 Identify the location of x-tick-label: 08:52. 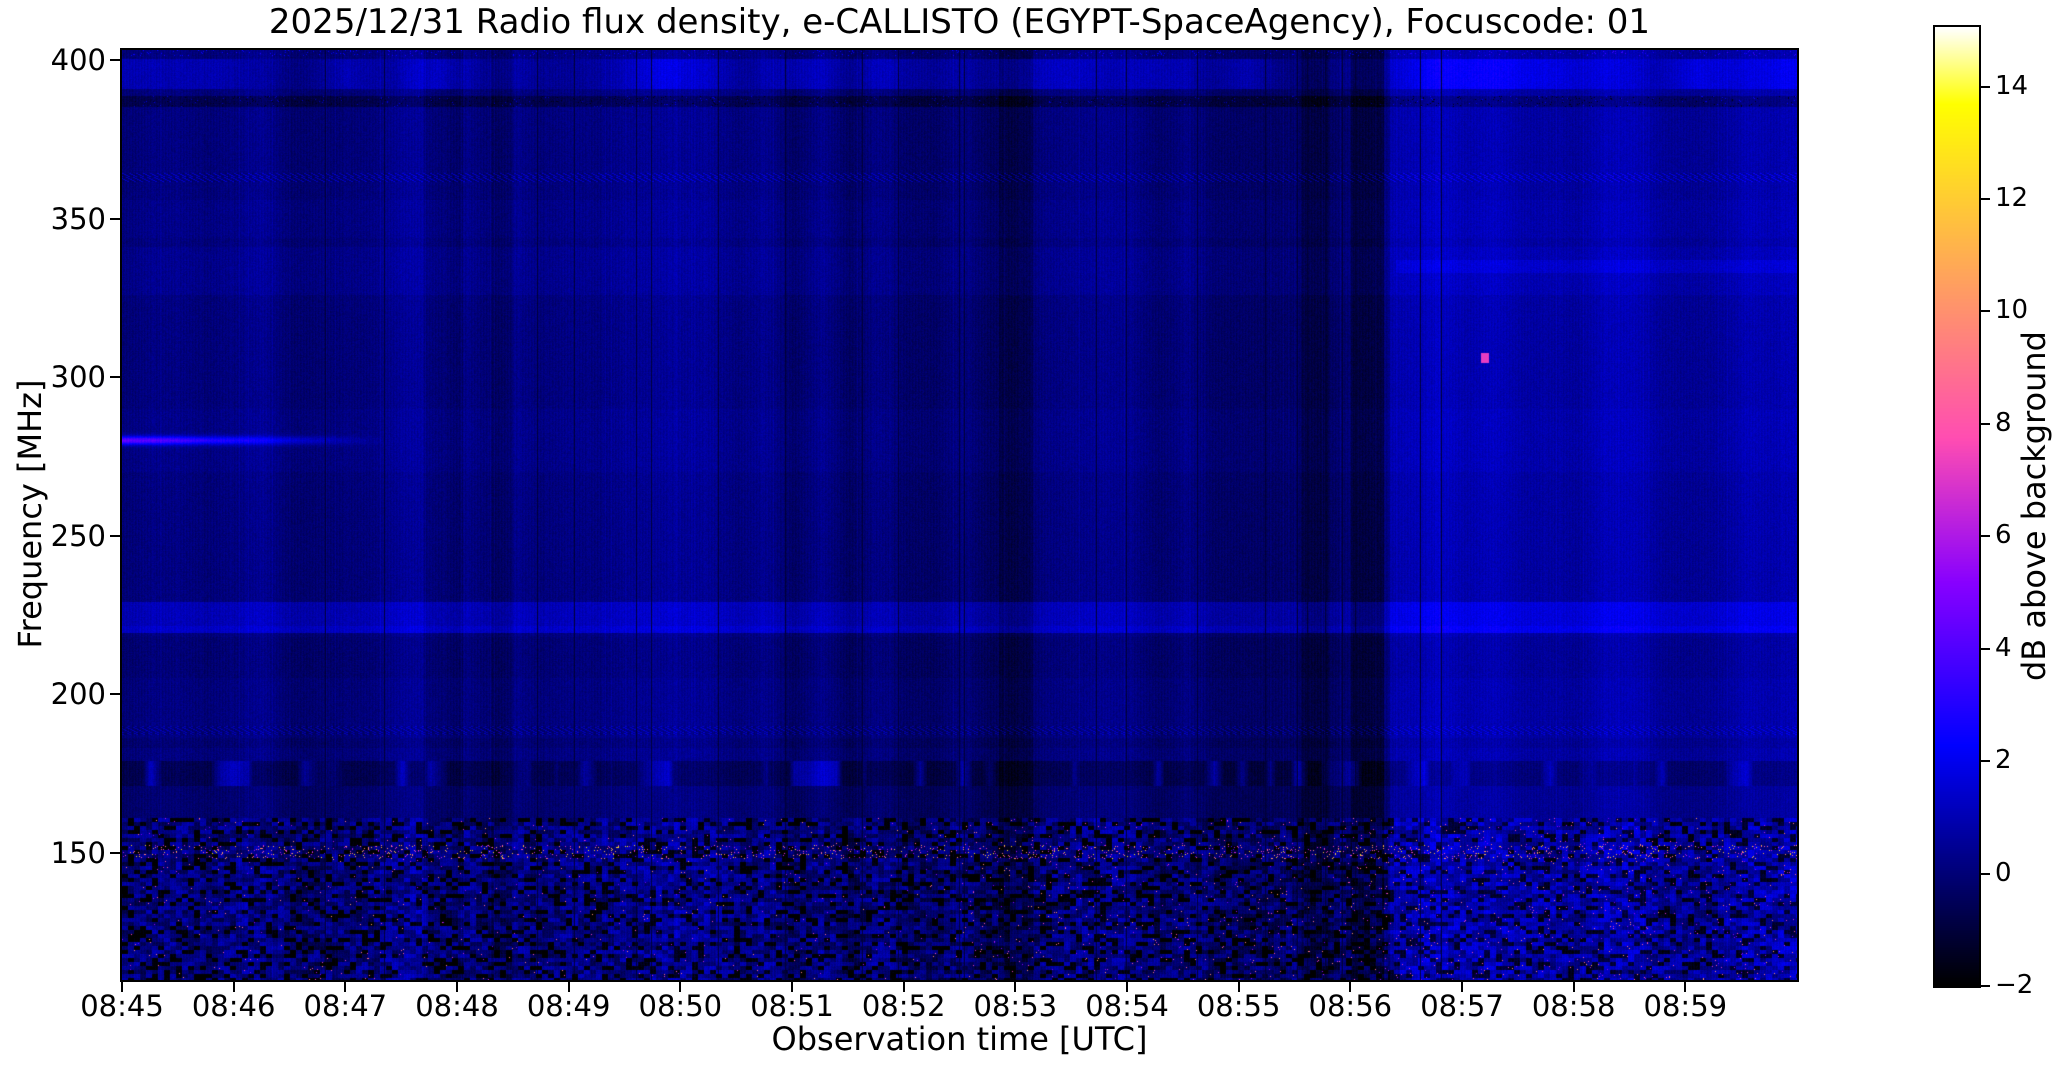
(903, 1006).